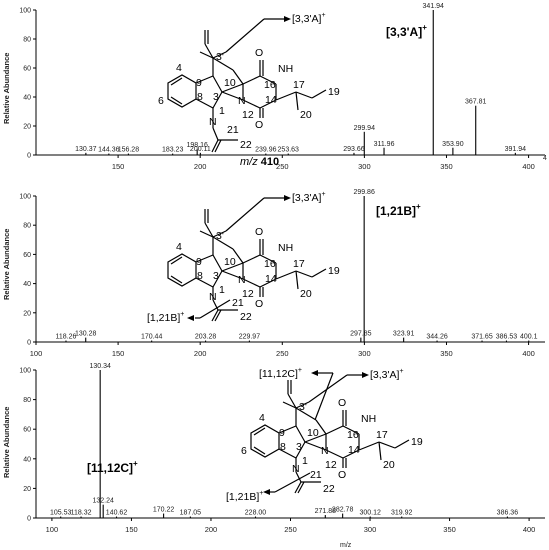 Image resolution: width=549 pixels, height=550 pixels. Describe the element at coordinates (129, 150) in the screenshot. I see `peak-label: 156.28` at that location.